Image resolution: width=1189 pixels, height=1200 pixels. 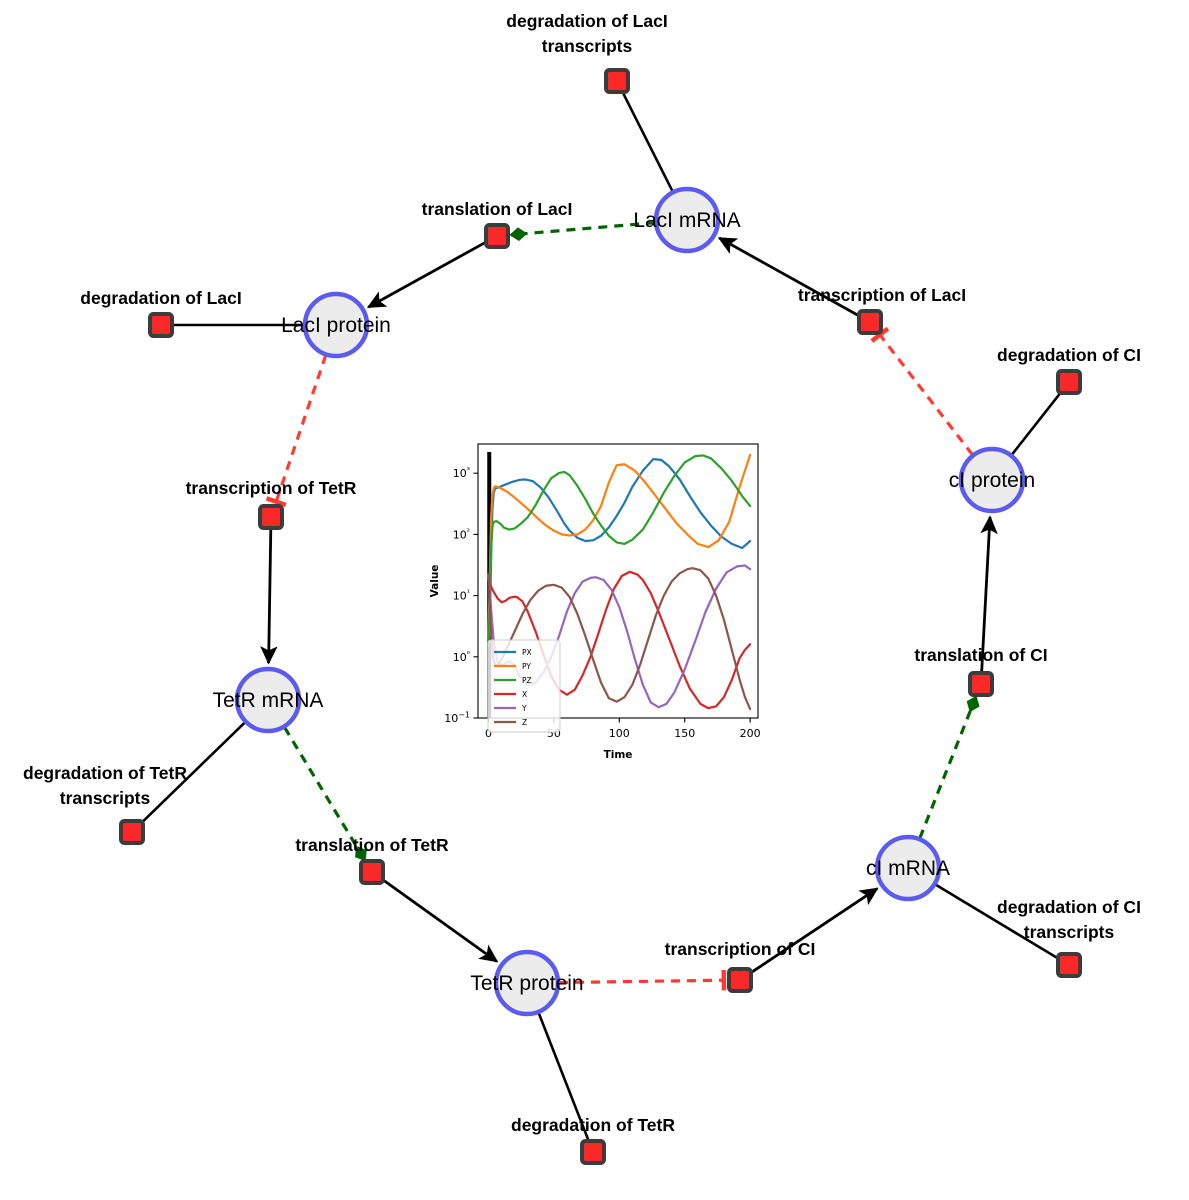 What do you see at coordinates (271, 488) in the screenshot?
I see `reaction-label-tx_tetr: transcription of TetR` at bounding box center [271, 488].